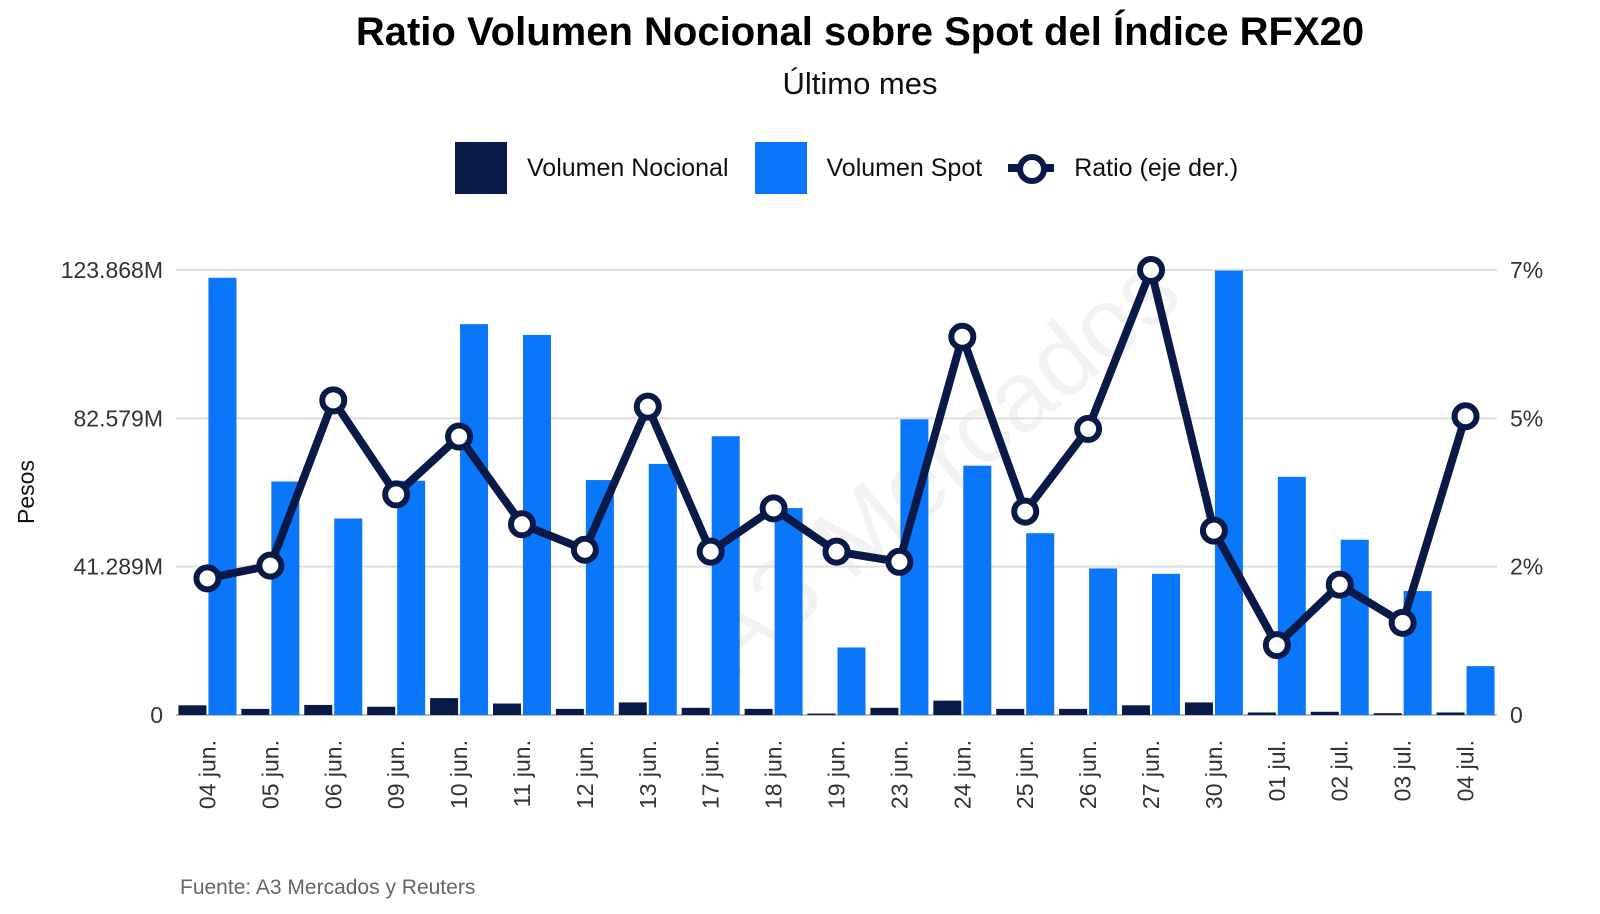 The image size is (1600, 914). What do you see at coordinates (207, 774) in the screenshot?
I see `x-tick-label: 04 jun.` at bounding box center [207, 774].